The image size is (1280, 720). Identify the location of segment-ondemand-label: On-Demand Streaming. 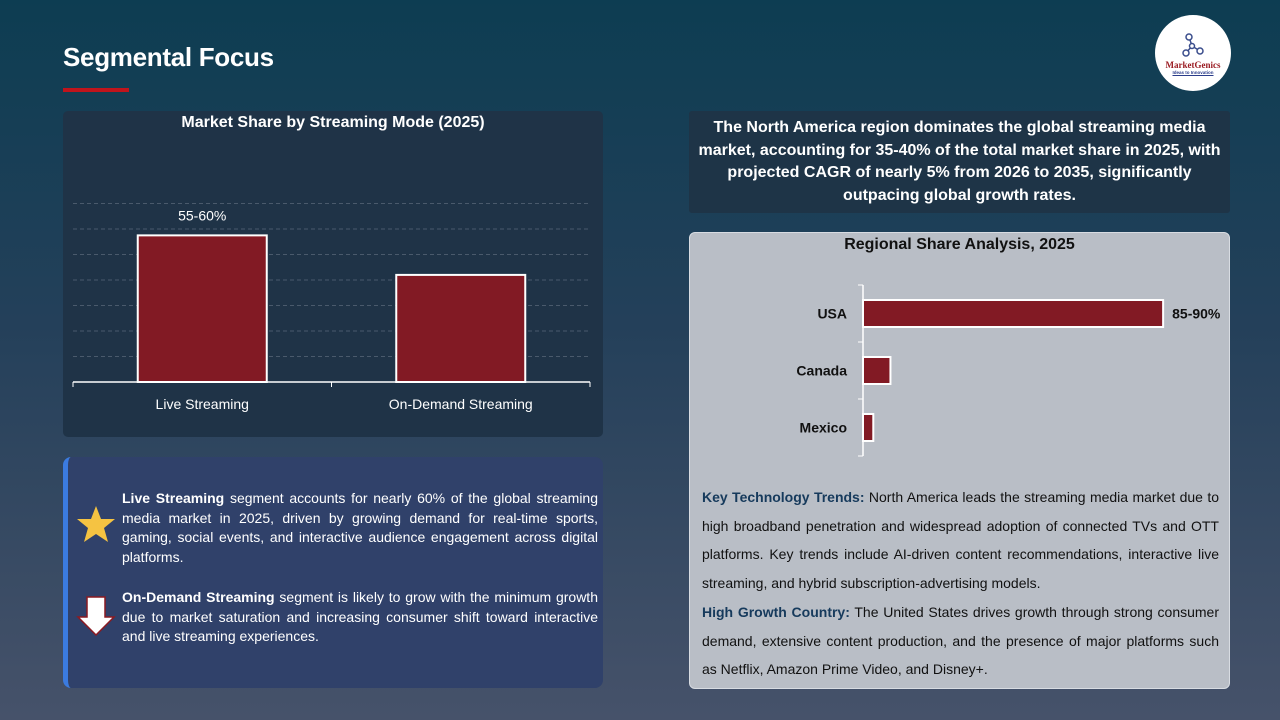
(198, 597).